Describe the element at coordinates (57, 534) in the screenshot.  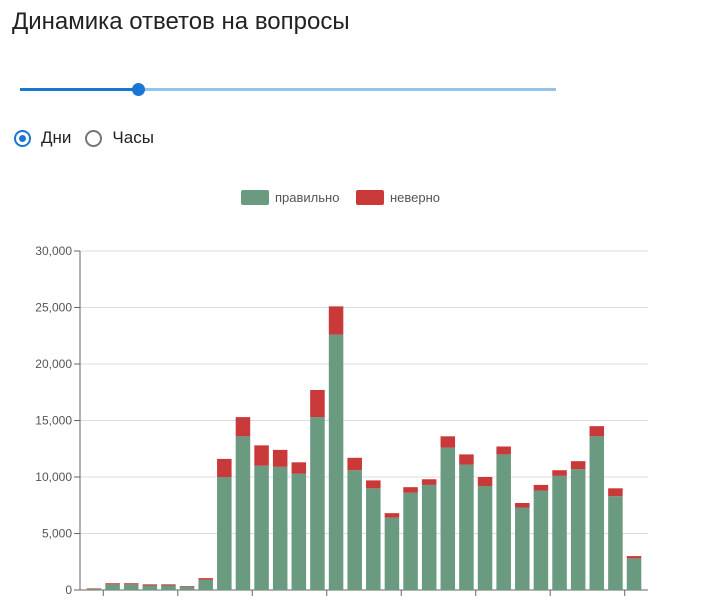
I see `y-tick-label: 5,000` at that location.